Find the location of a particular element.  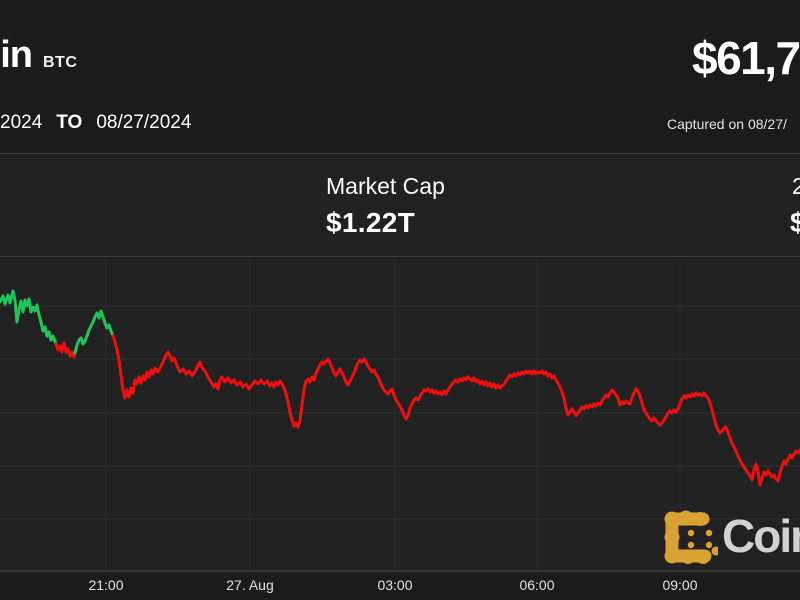

x-tick-label: 27. Aug is located at coordinates (250, 585).